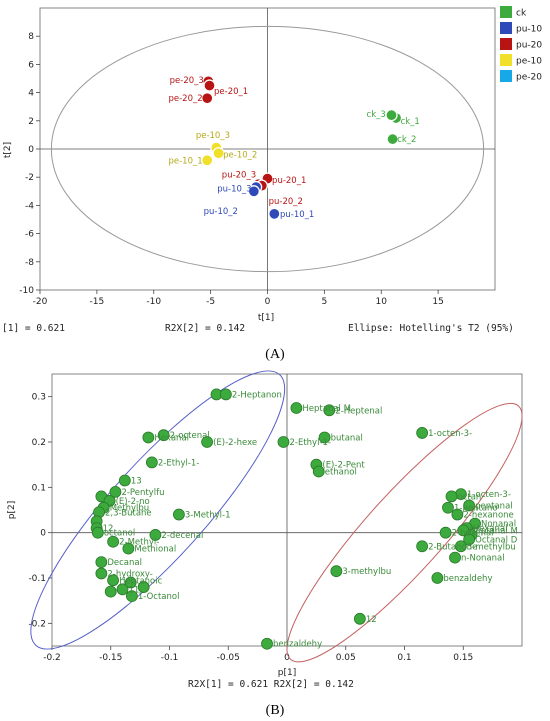 The height and width of the screenshot is (721, 550). Describe the element at coordinates (231, 92) in the screenshot. I see `point-label: pe-20_1` at that location.